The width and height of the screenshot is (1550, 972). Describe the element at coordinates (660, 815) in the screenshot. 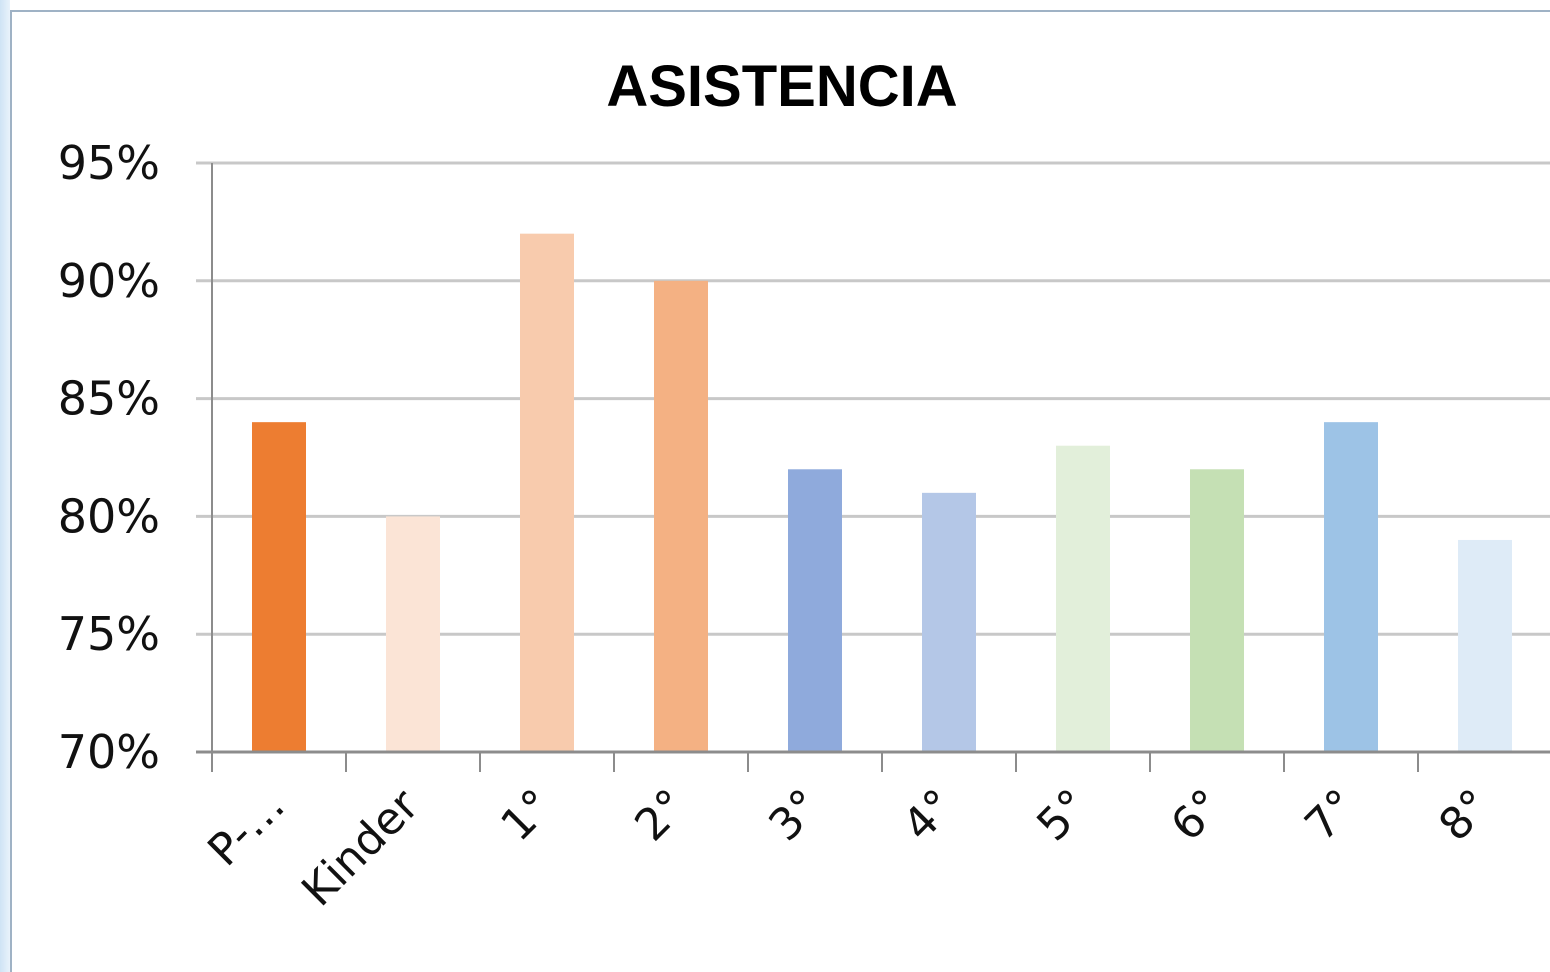

I see `x-category-label: 2°` at that location.